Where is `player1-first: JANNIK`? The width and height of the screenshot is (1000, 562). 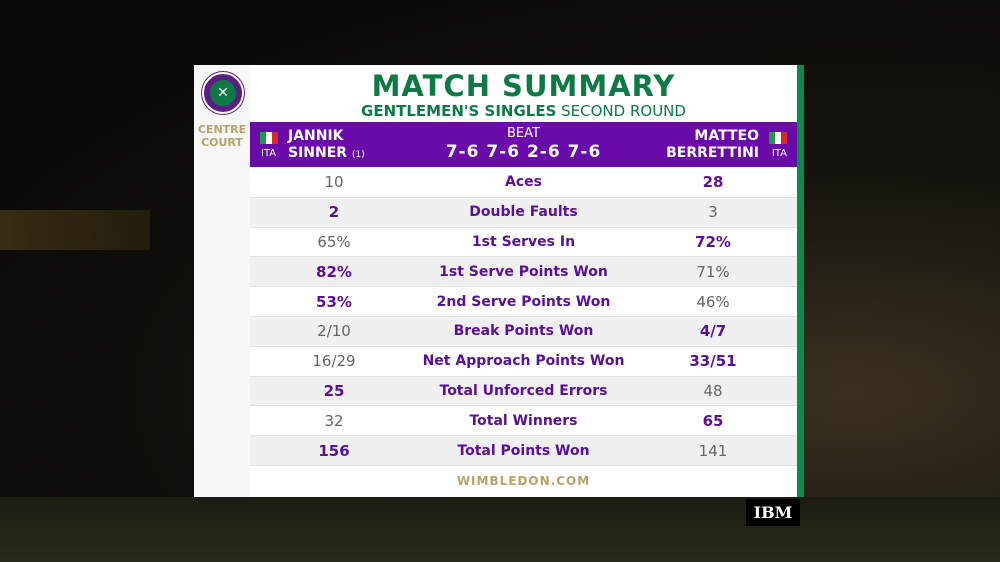
player1-first: JANNIK is located at coordinates (316, 136).